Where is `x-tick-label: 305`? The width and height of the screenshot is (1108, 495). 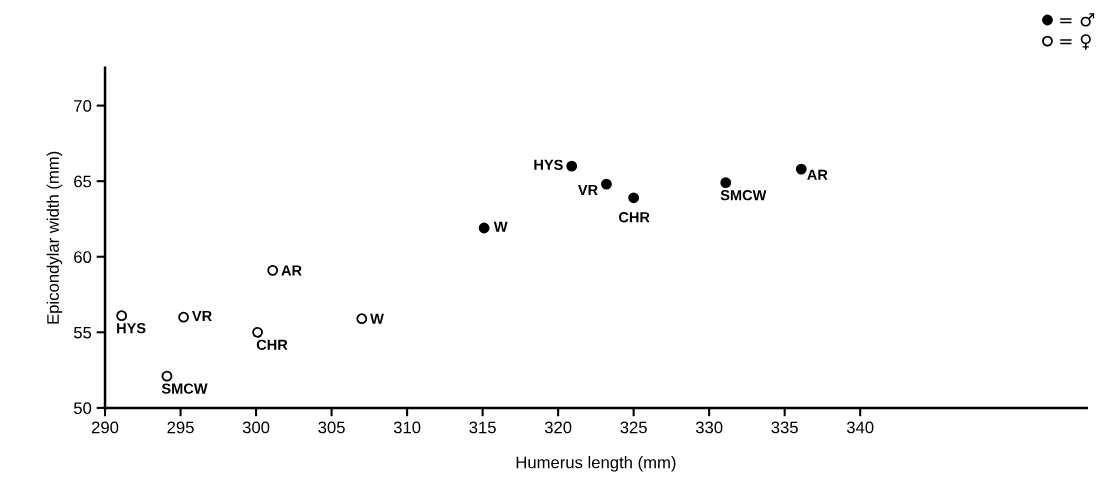 x-tick-label: 305 is located at coordinates (331, 427).